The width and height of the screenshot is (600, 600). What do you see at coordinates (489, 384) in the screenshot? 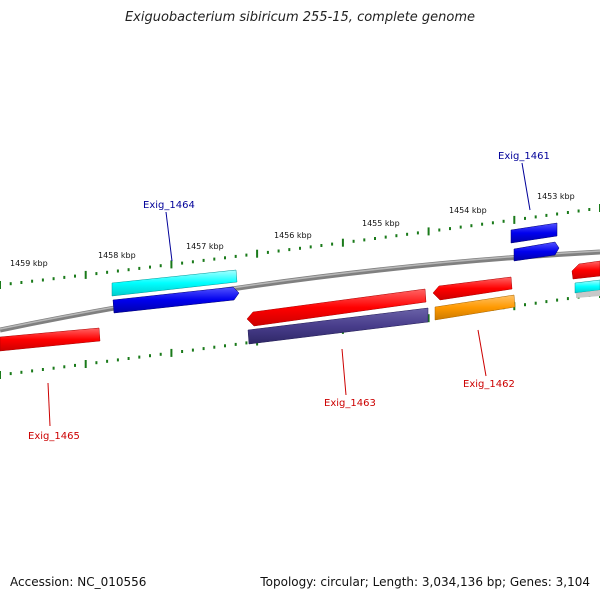
I see `gene-label-exig-1462: Exig_1462` at bounding box center [489, 384].